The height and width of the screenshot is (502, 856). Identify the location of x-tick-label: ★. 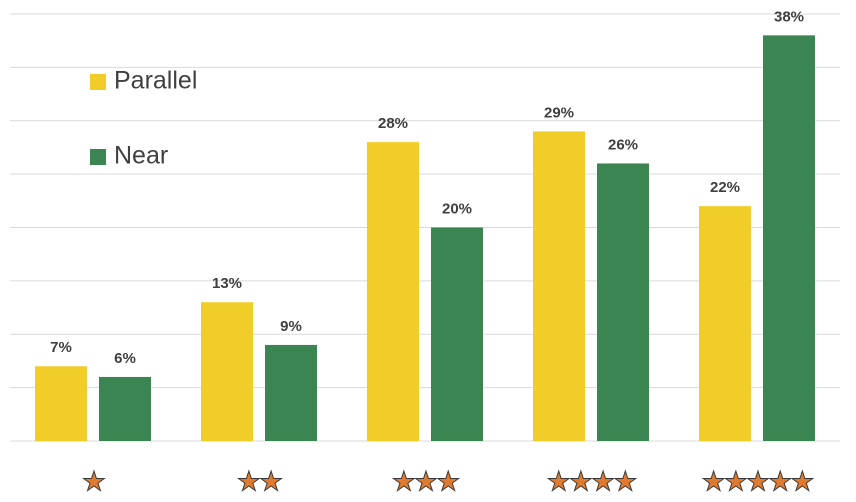
(93, 482).